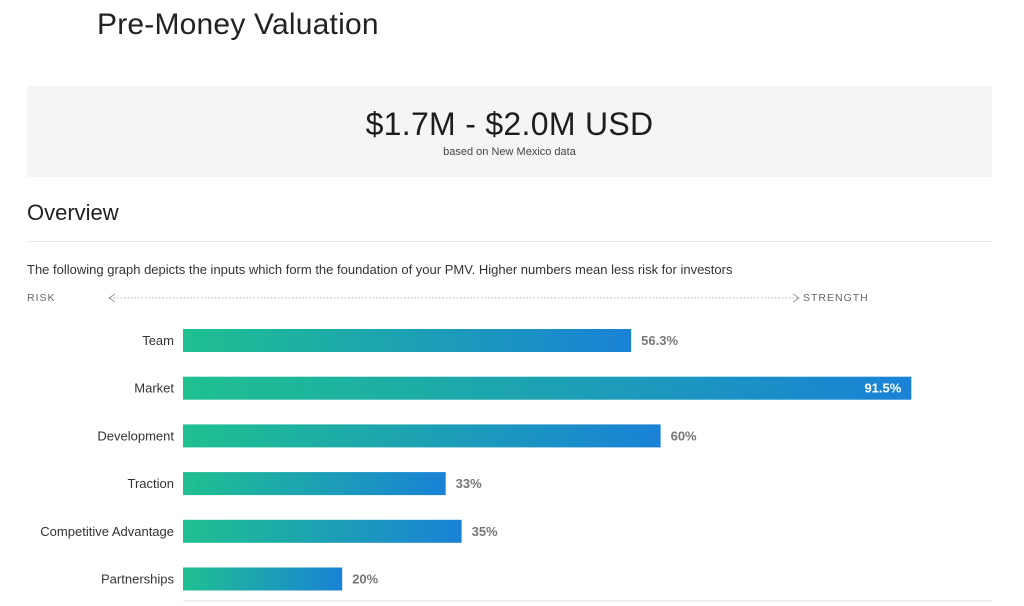  I want to click on bar-market, so click(547, 388).